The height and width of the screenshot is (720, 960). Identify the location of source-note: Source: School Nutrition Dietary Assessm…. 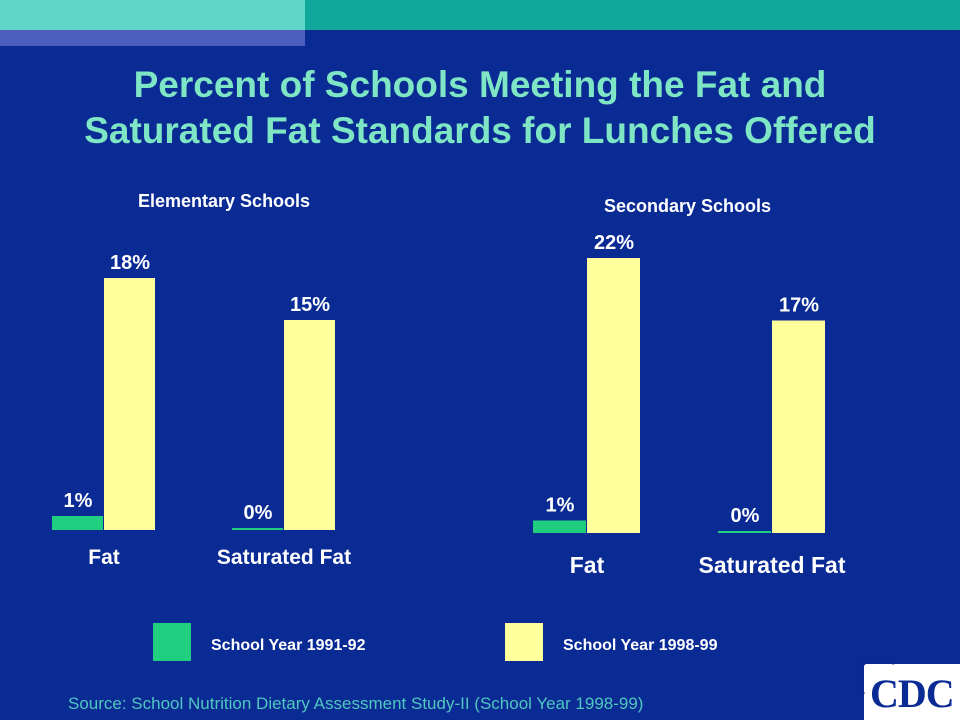
(356, 703).